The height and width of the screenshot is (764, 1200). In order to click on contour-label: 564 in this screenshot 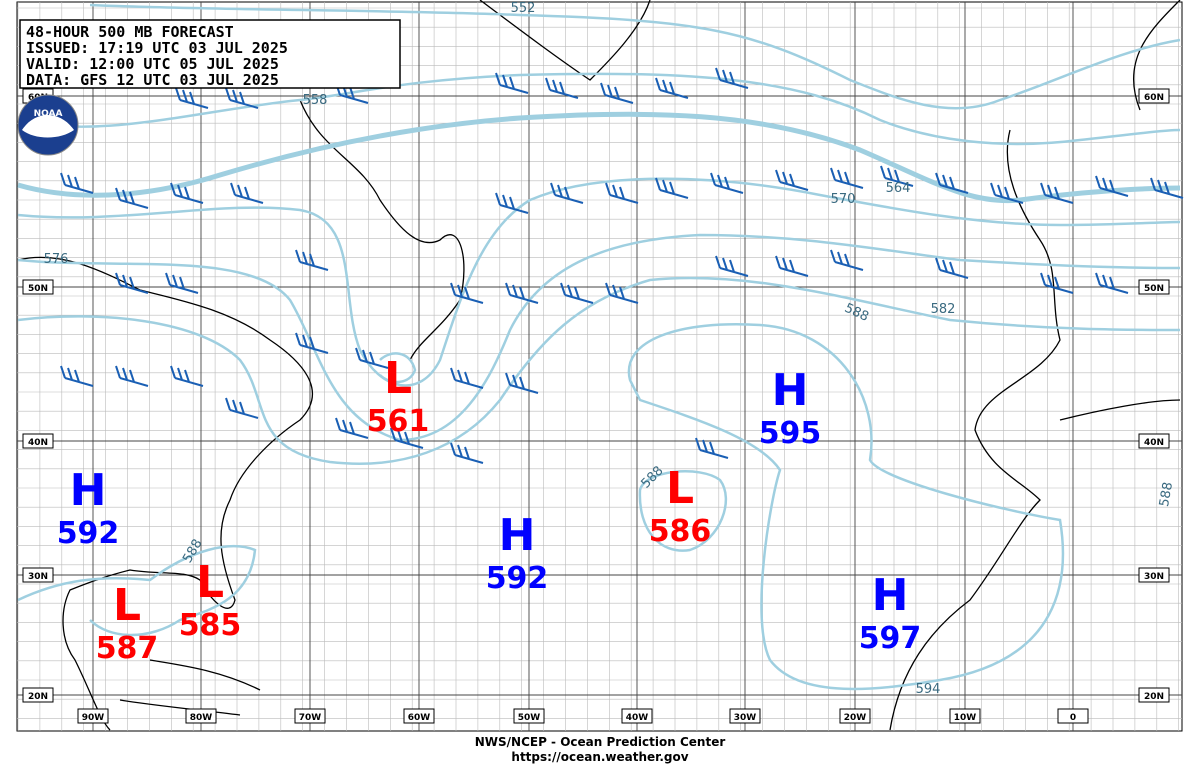, I will do `click(898, 188)`.